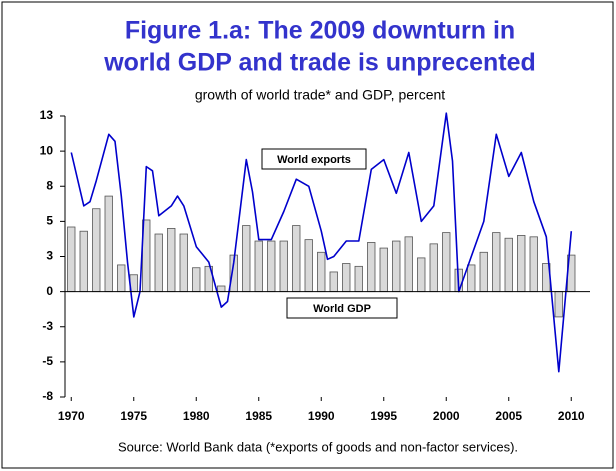  I want to click on y-tick-label: -8, so click(47, 396).